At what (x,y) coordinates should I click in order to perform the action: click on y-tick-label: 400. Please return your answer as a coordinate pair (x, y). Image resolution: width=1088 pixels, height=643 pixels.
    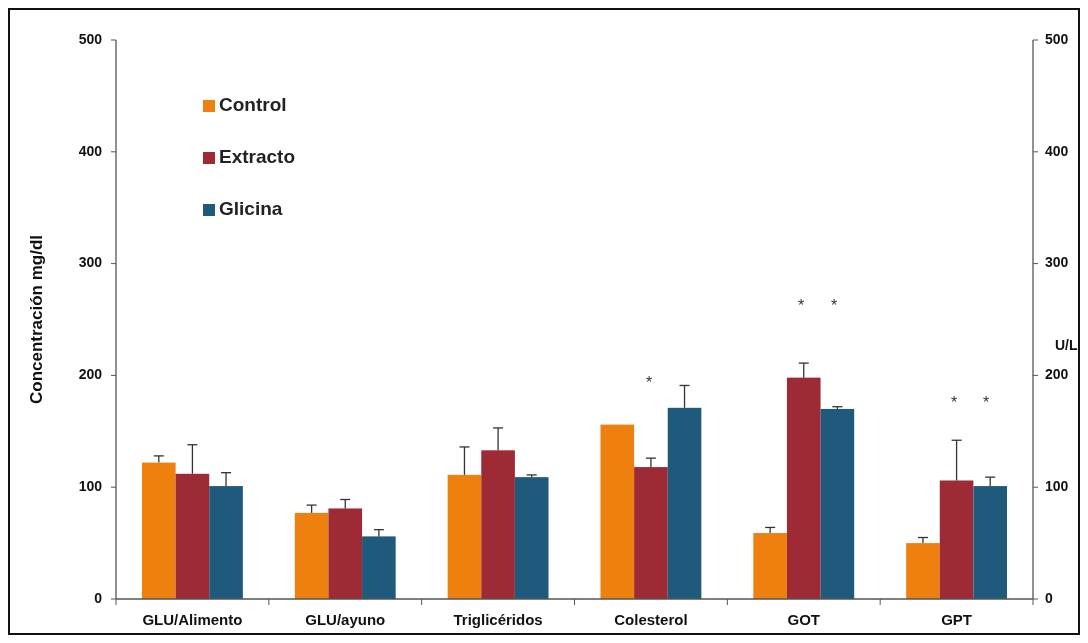
    Looking at the image, I should click on (90, 150).